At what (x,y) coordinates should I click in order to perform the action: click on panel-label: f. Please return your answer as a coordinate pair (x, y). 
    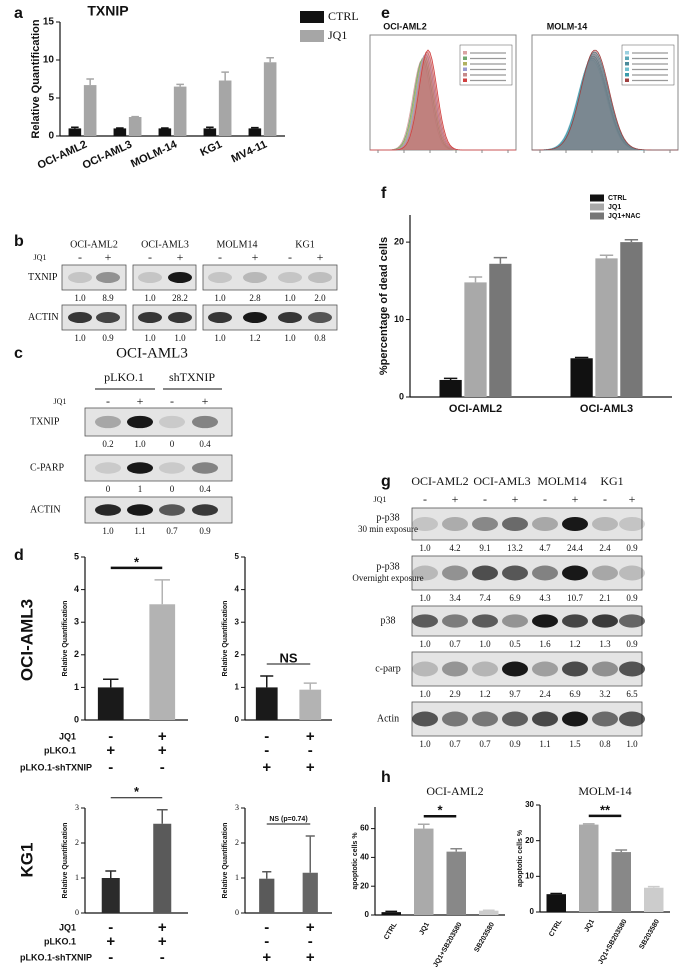
    Looking at the image, I should click on (384, 193).